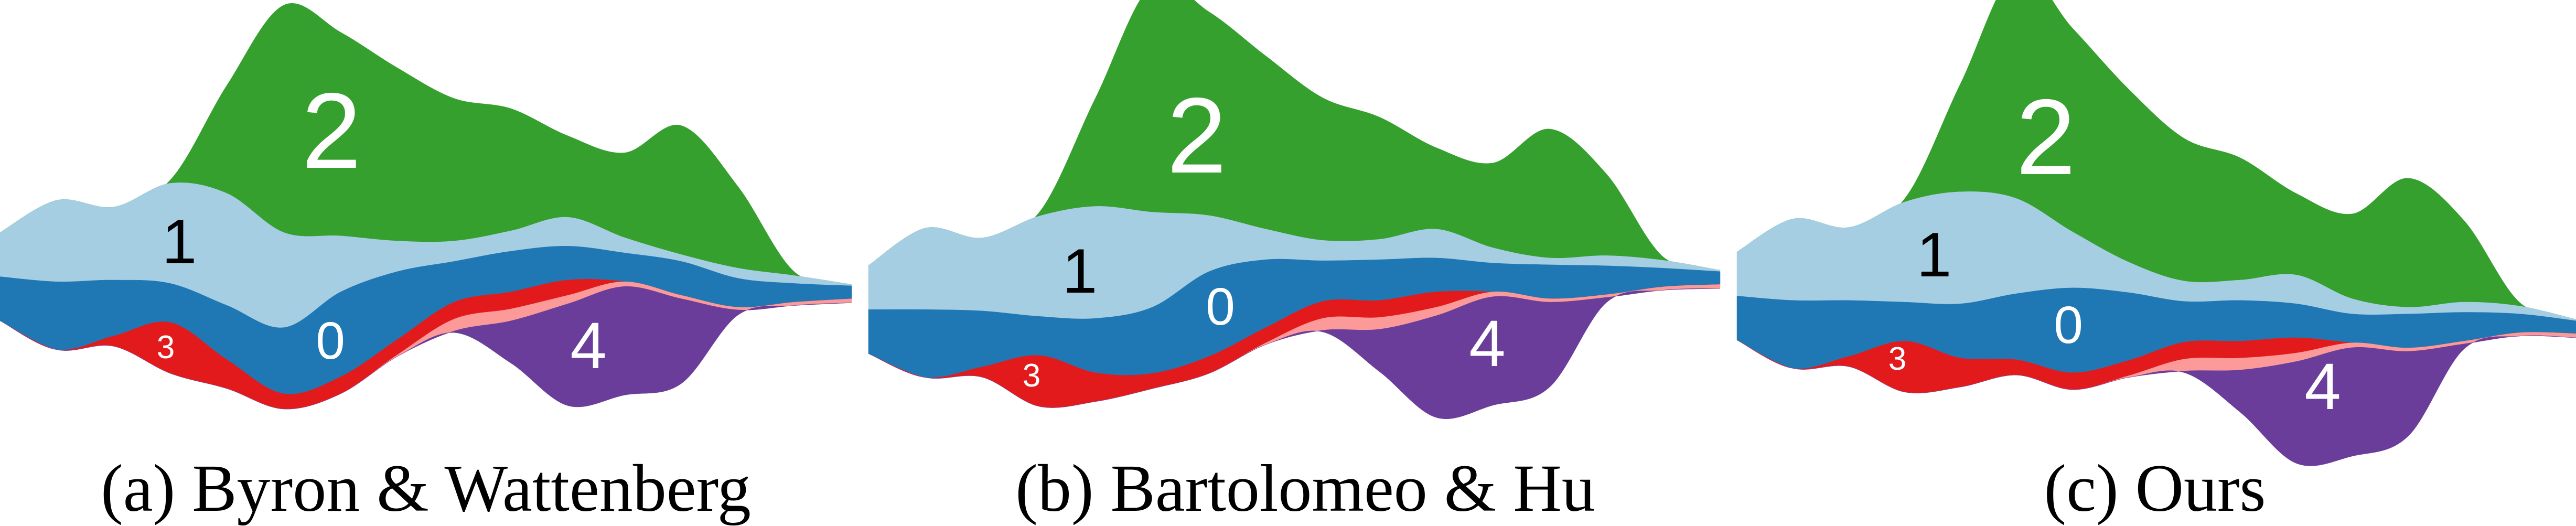 The image size is (2576, 526). What do you see at coordinates (426, 488) in the screenshot?
I see `caption-a: (a) Byron & Wattenberg` at bounding box center [426, 488].